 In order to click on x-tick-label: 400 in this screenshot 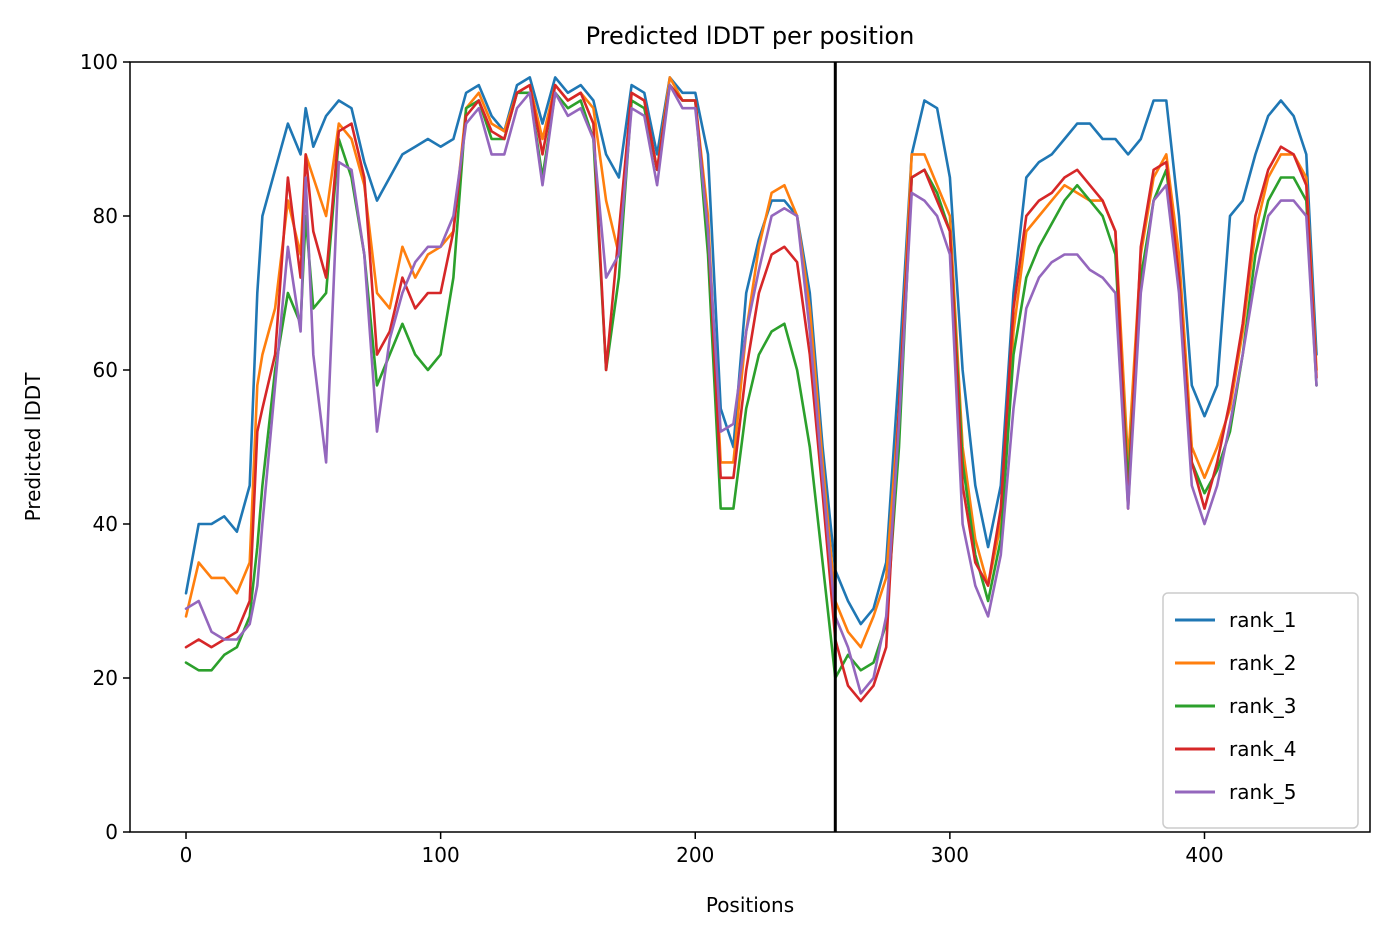, I will do `click(1204, 855)`.